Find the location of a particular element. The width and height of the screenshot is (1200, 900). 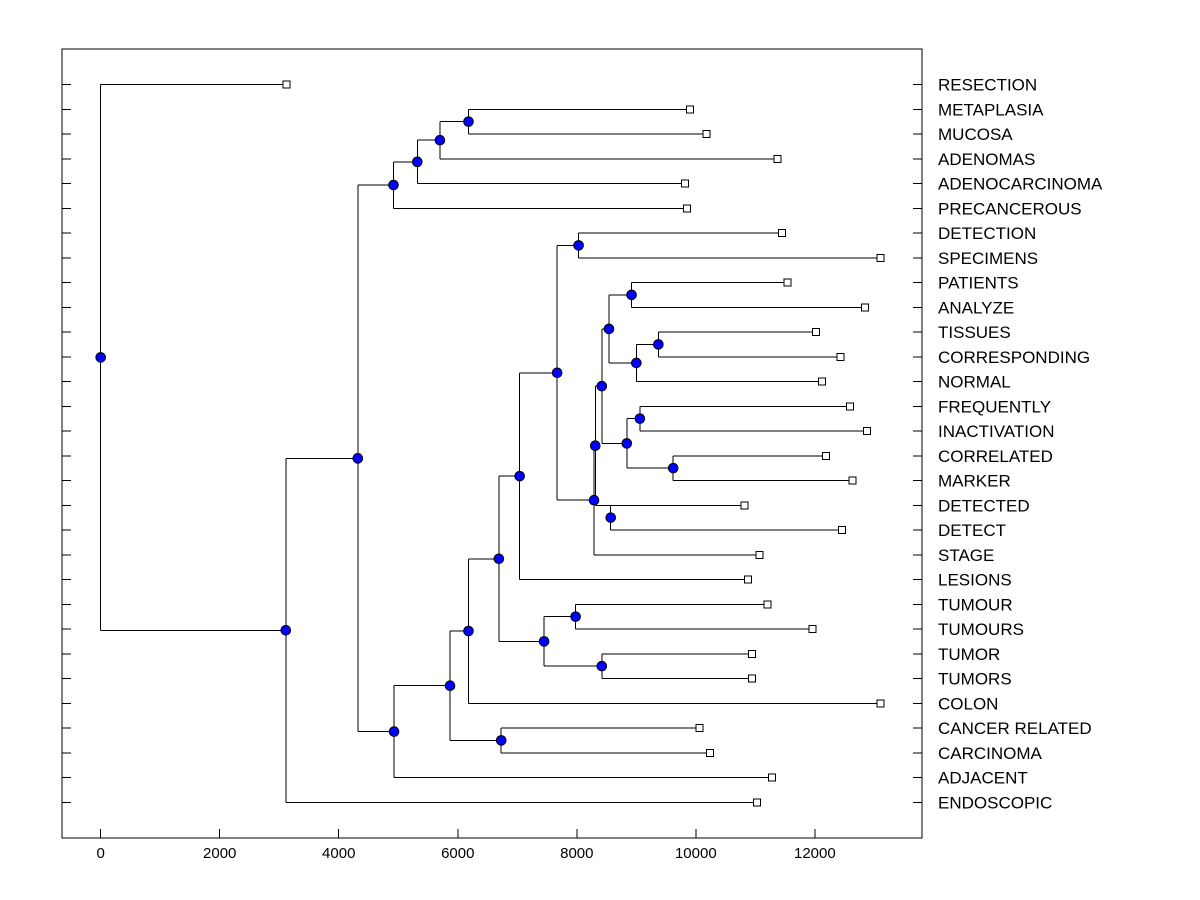

leaf-marker-detected is located at coordinates (744, 505).